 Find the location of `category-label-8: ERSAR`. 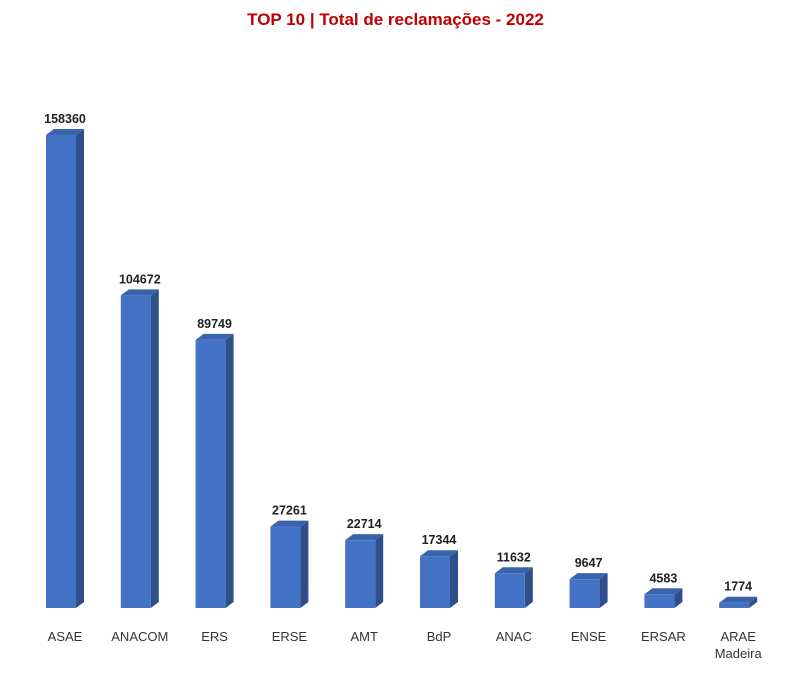

category-label-8: ERSAR is located at coordinates (663, 636).